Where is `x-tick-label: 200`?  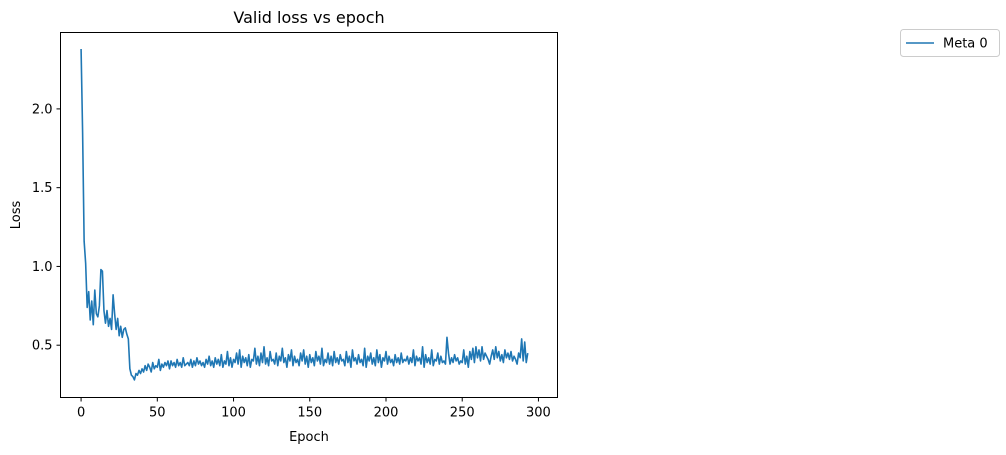
x-tick-label: 200 is located at coordinates (386, 413).